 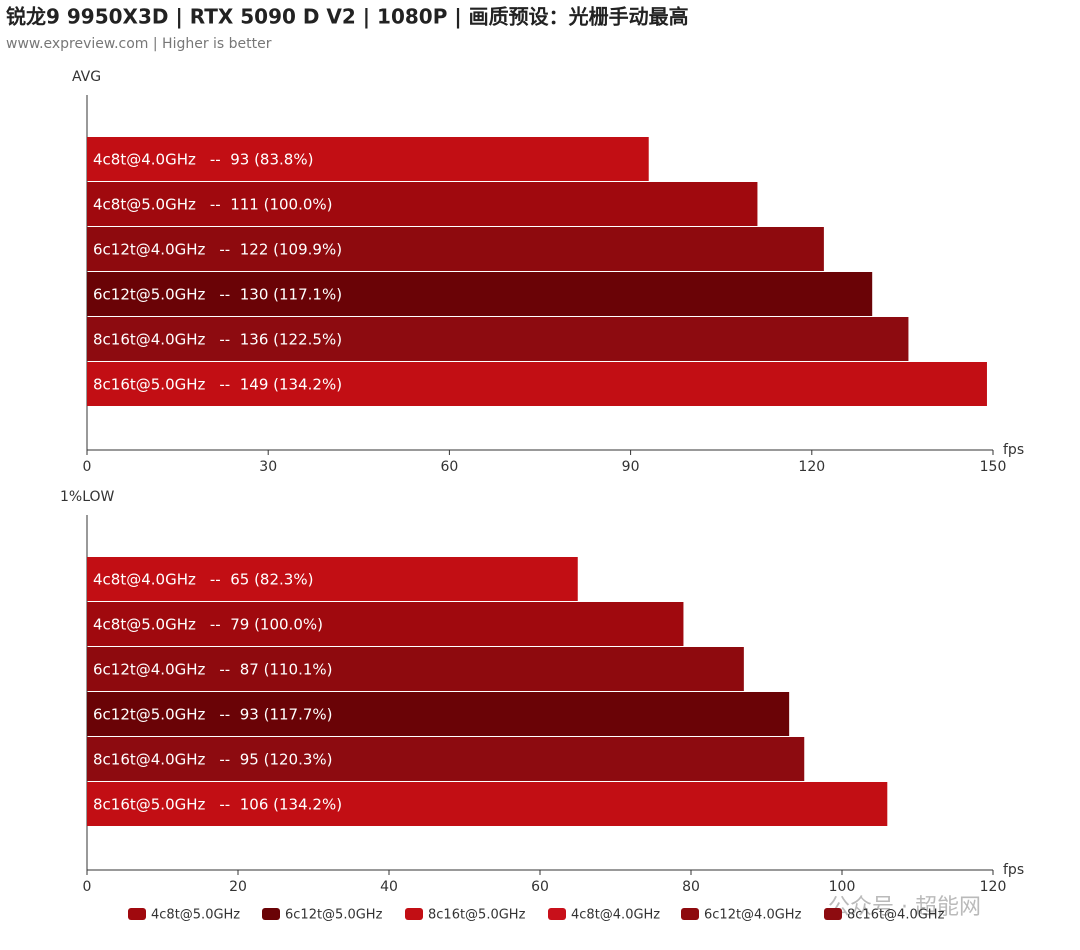 What do you see at coordinates (266, 624) in the screenshot?
I see `value-label: -- 79 (100.0%)` at bounding box center [266, 624].